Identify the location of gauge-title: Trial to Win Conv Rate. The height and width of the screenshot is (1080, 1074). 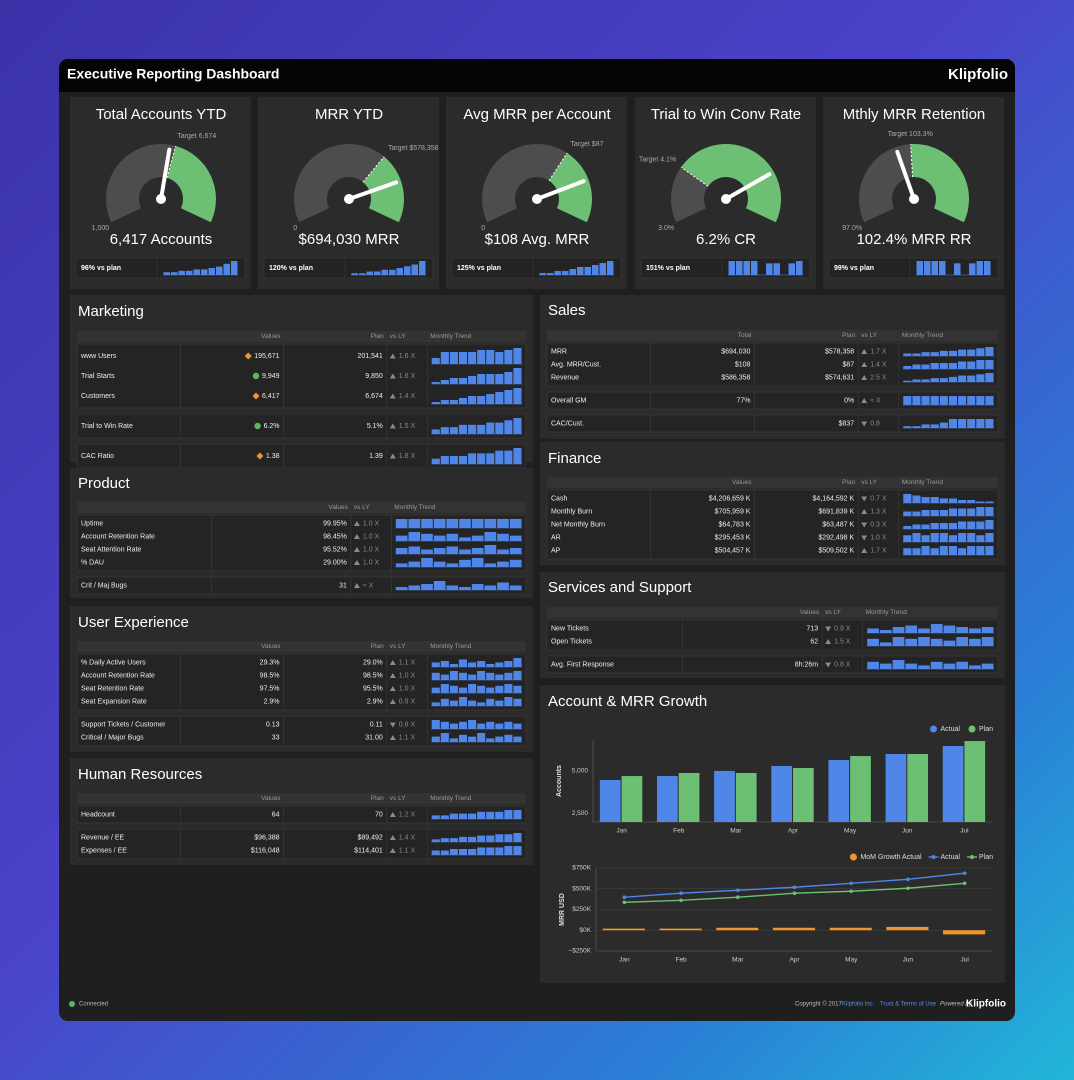
(726, 114).